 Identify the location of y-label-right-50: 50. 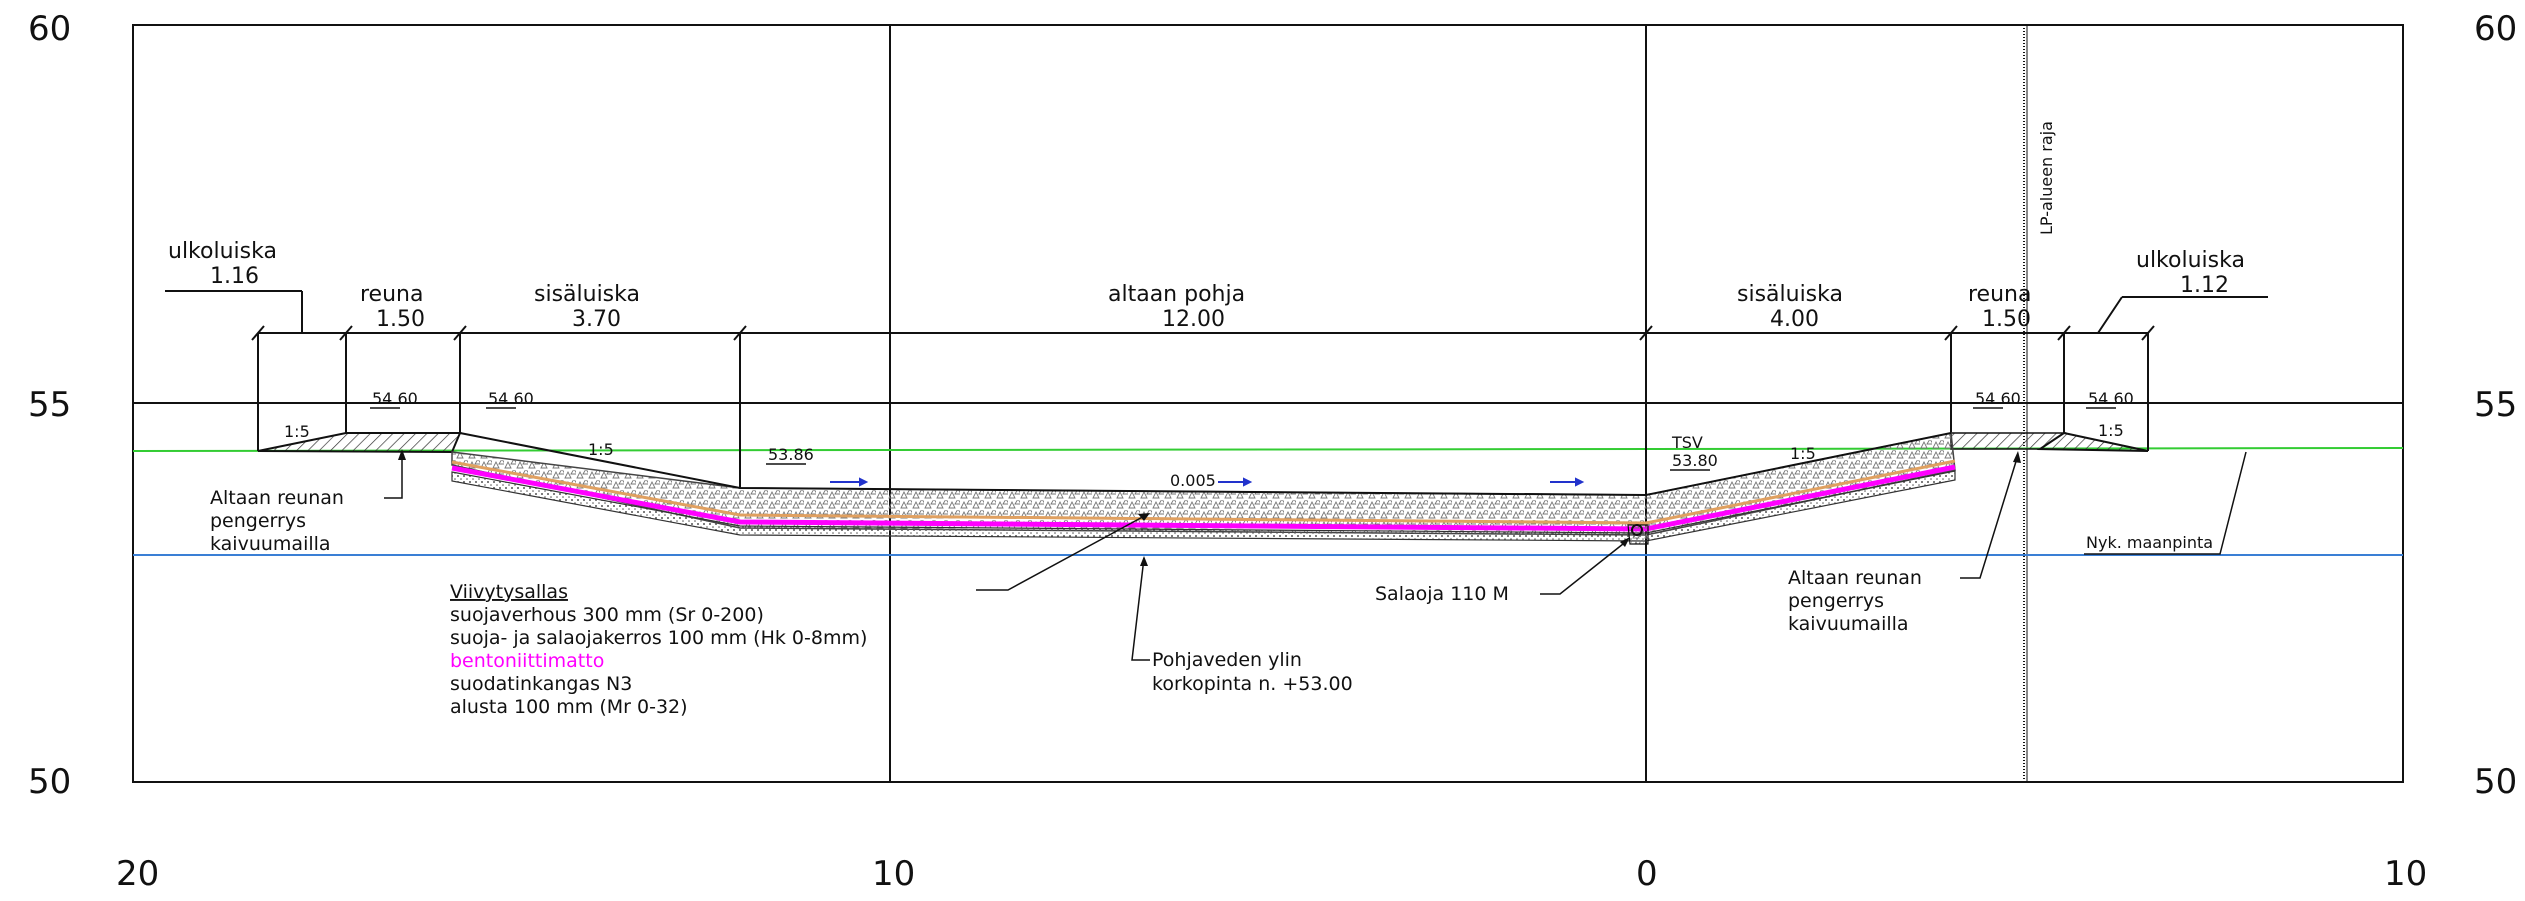
(2495, 782).